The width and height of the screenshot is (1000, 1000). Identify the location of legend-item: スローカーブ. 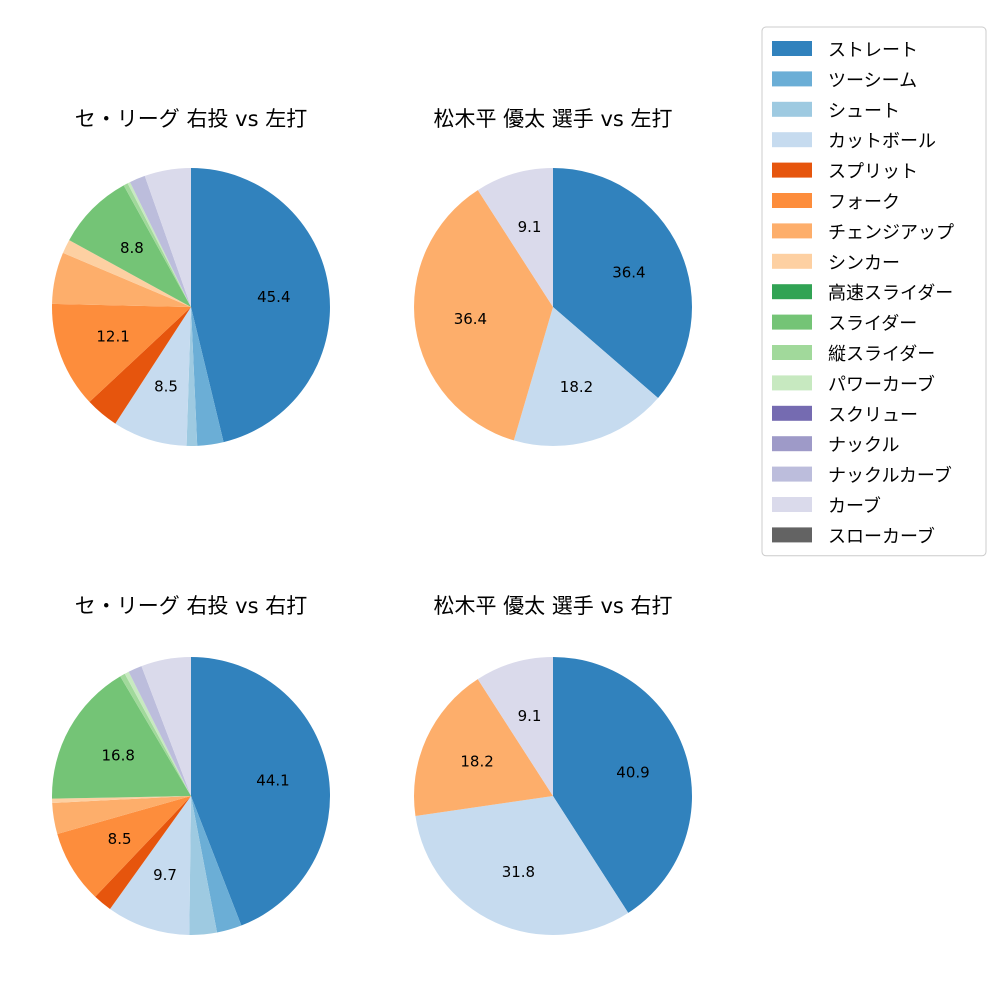
(853, 536).